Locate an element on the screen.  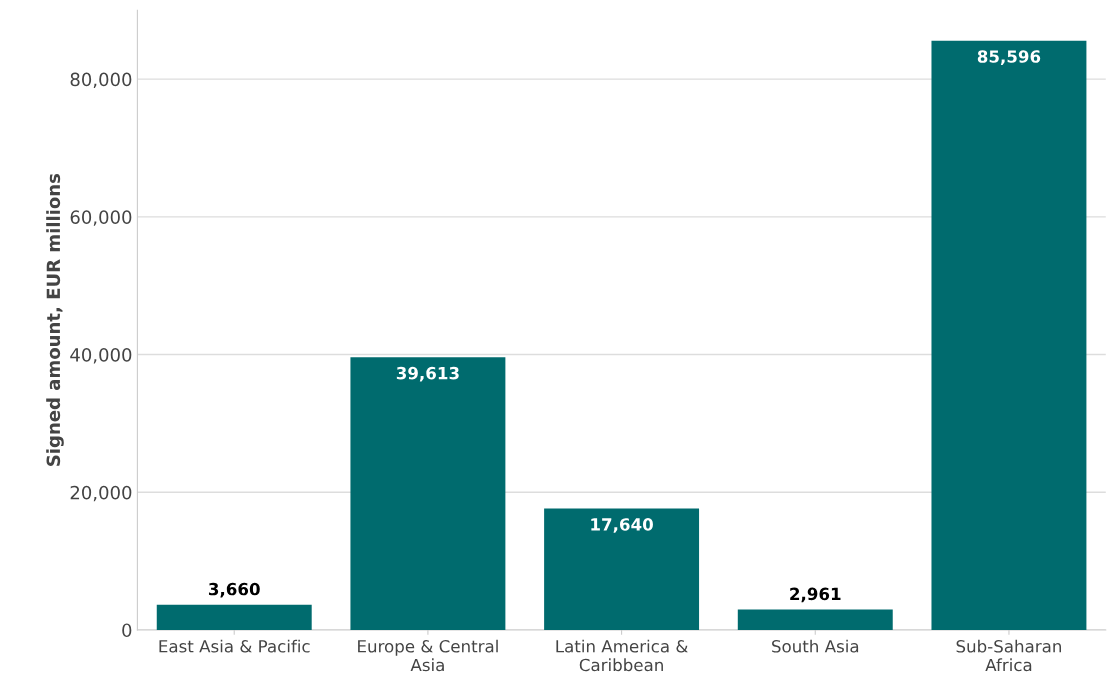
x-tick-label: South Asia is located at coordinates (815, 646).